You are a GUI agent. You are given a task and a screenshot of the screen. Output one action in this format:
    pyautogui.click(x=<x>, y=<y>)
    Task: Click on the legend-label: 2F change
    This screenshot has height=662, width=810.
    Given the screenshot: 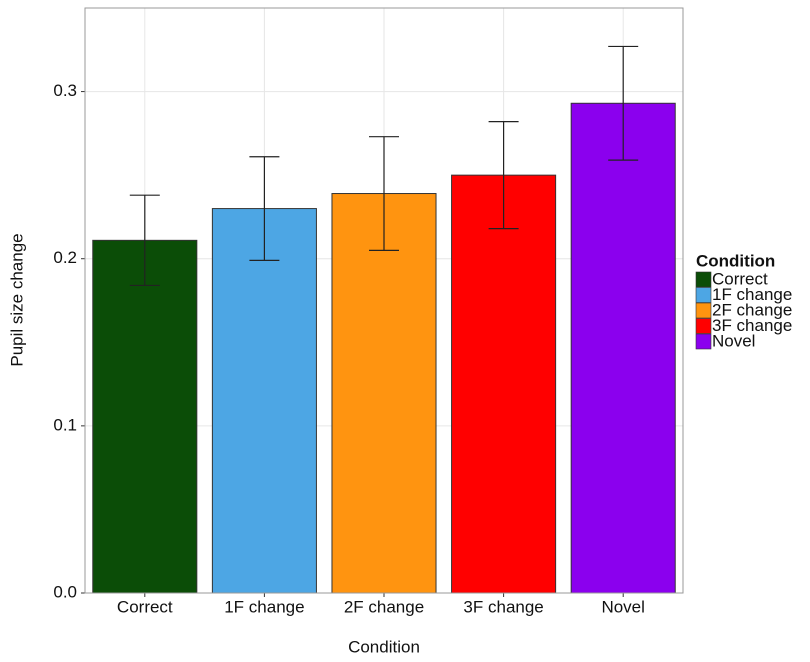 What is the action you would take?
    pyautogui.click(x=752, y=309)
    